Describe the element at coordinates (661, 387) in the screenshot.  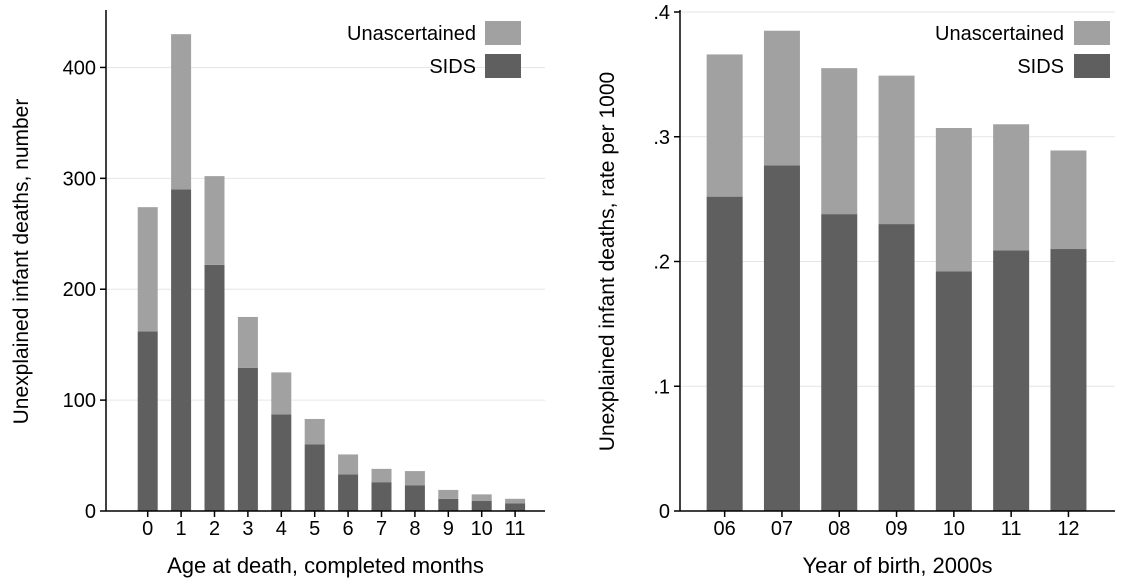
I see `y-tick-label: .1` at that location.